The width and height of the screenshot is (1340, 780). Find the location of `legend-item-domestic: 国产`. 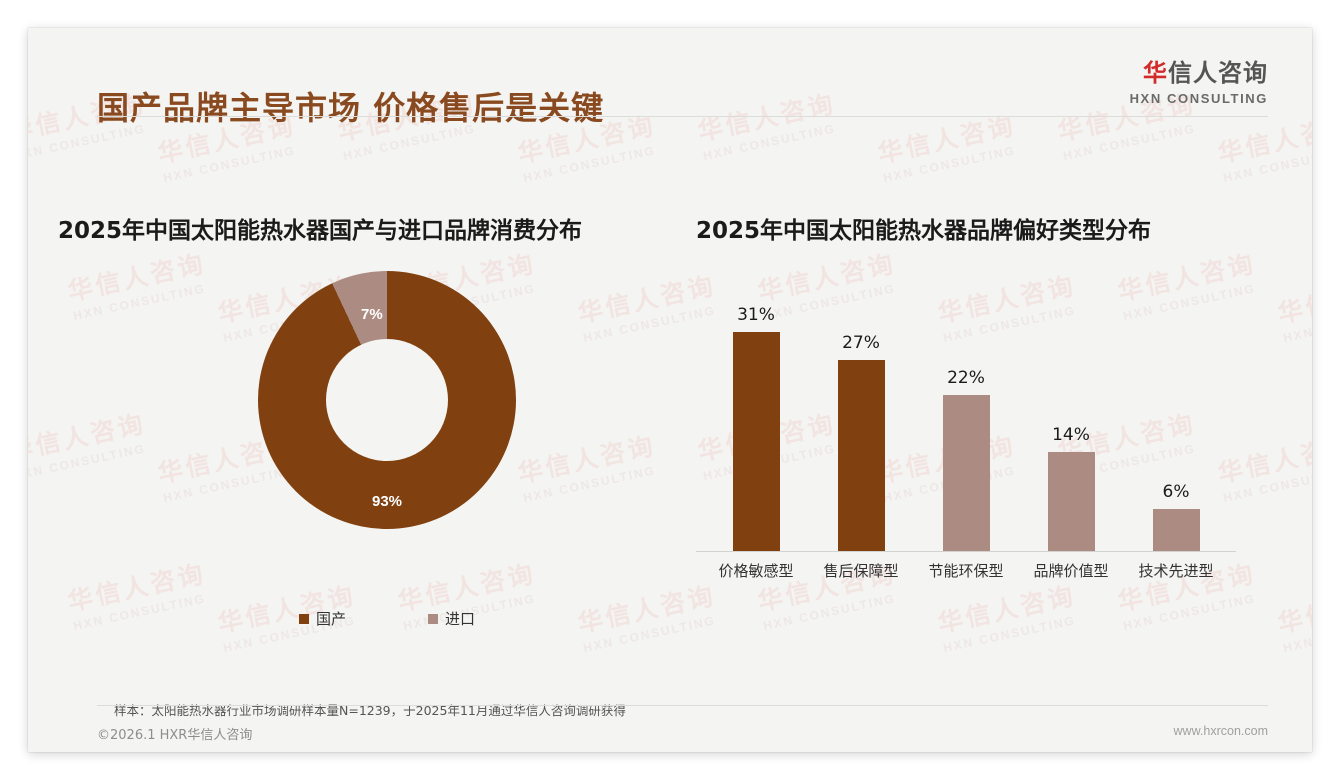

legend-item-domestic: 国产 is located at coordinates (322, 618).